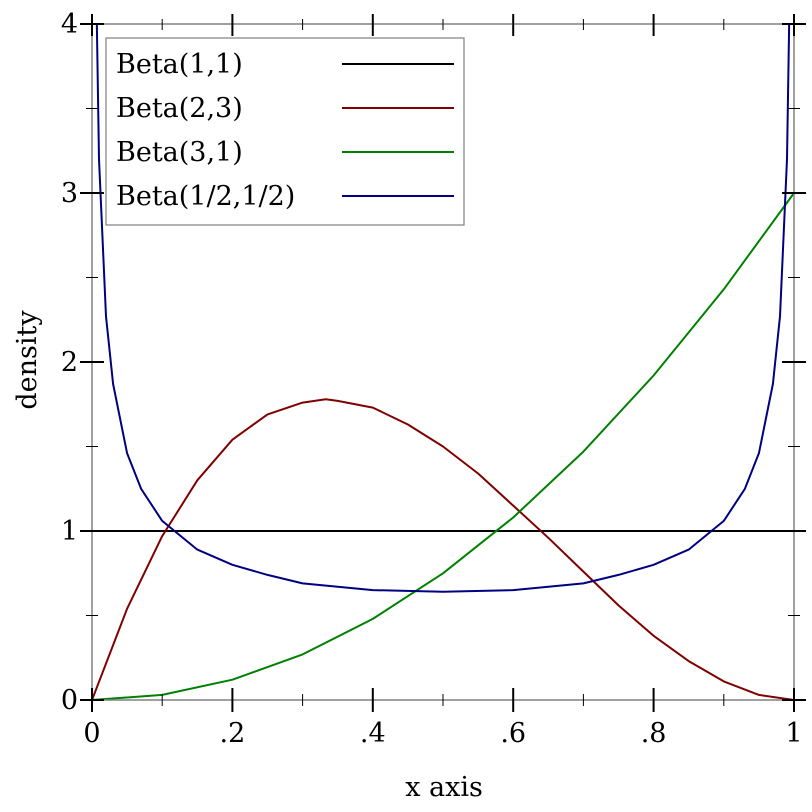  Describe the element at coordinates (233, 733) in the screenshot. I see `x-tick-label: .2` at that location.